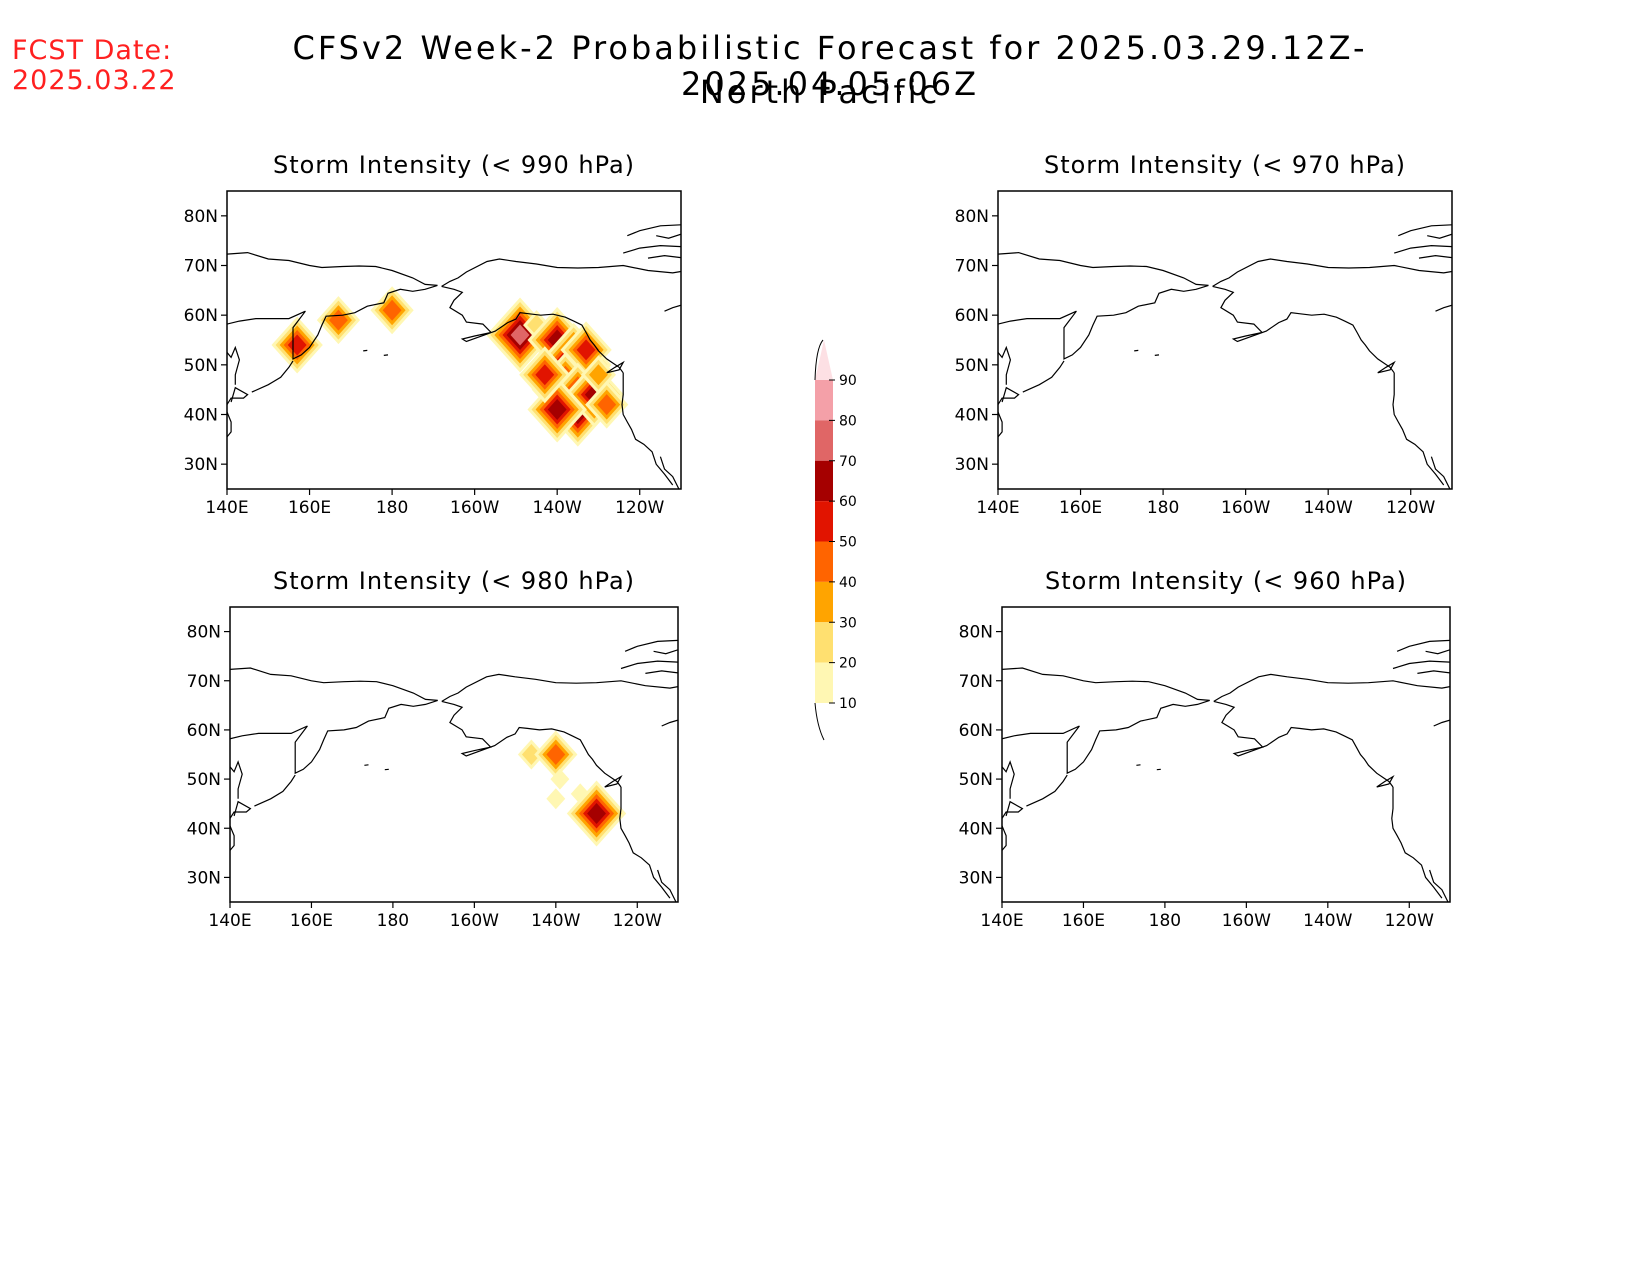  I want to click on colorbar-top-arrow, so click(824, 360).